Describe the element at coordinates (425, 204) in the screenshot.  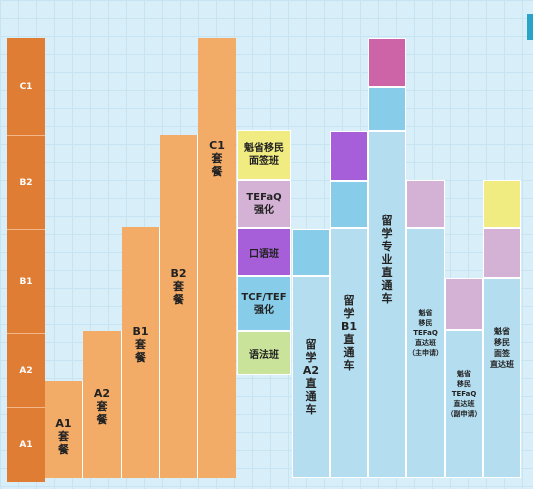
I see `qc-main-tefaq-block` at that location.